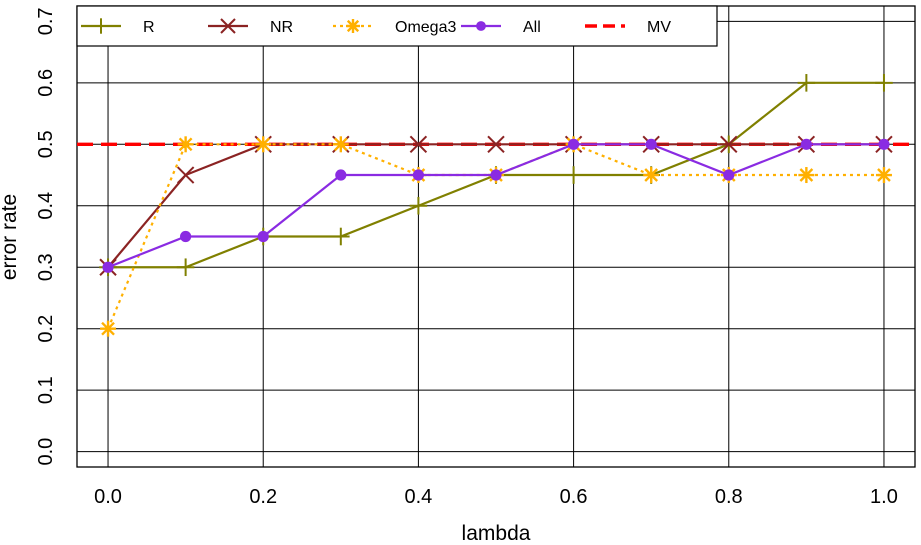 The width and height of the screenshot is (921, 545). Describe the element at coordinates (46, 144) in the screenshot. I see `y-tick-label: 0.5` at that location.